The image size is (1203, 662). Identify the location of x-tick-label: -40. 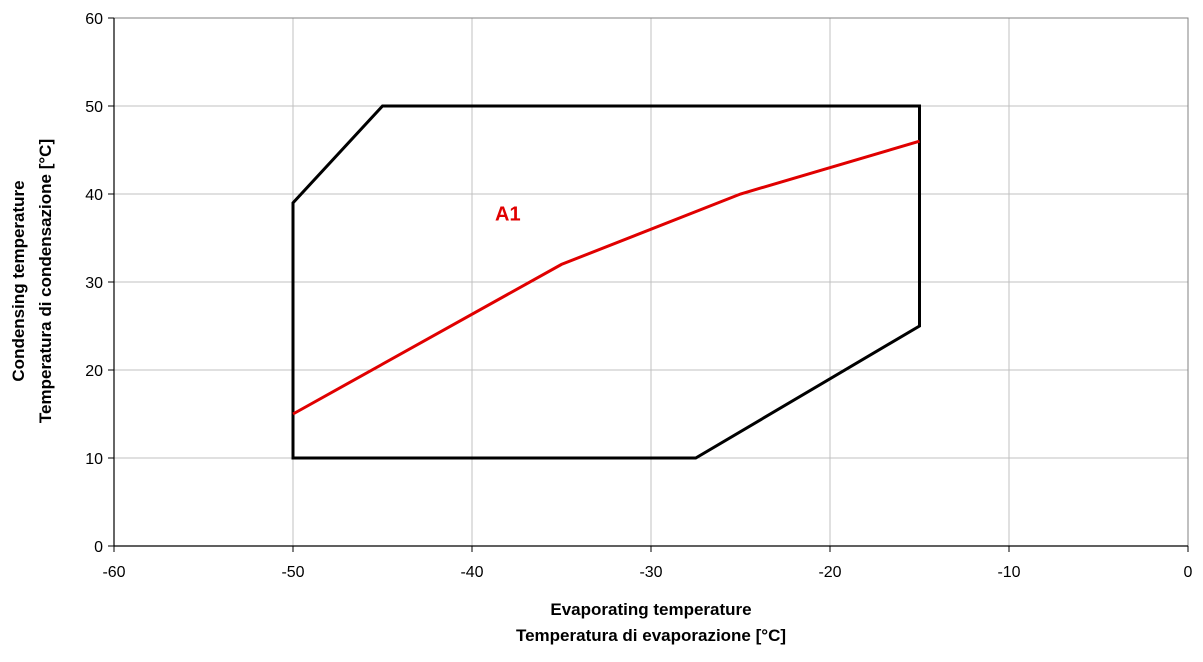
(471, 572).